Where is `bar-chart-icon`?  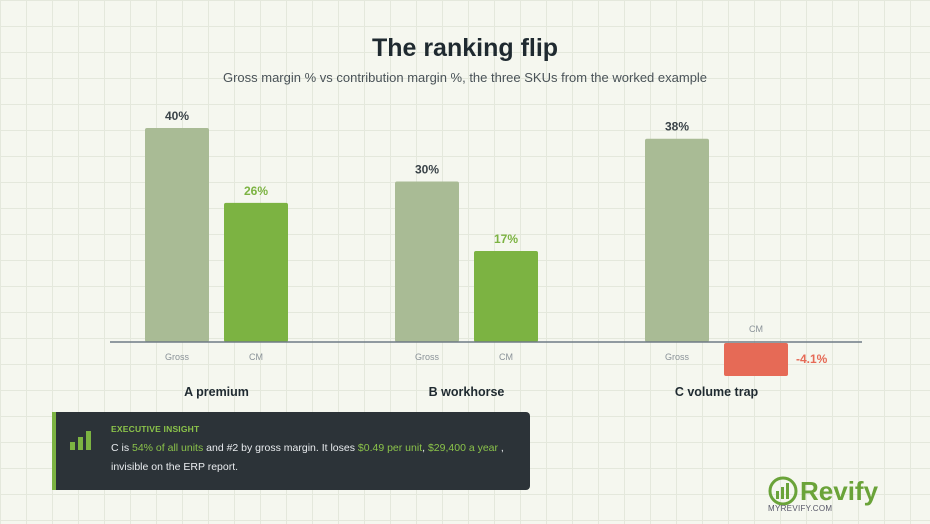
bar-chart-icon is located at coordinates (82, 440).